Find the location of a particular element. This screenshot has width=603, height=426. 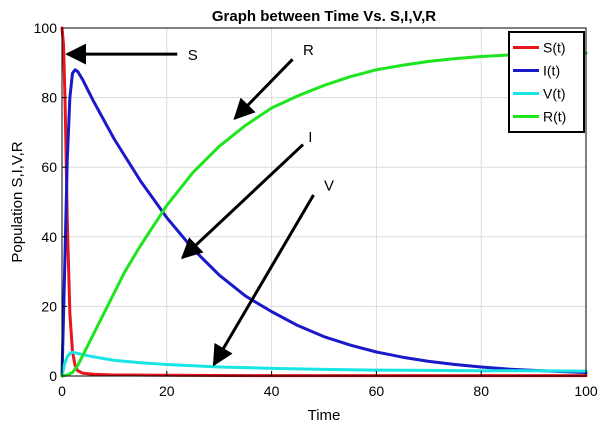

x-tick-label: 40 is located at coordinates (272, 391).